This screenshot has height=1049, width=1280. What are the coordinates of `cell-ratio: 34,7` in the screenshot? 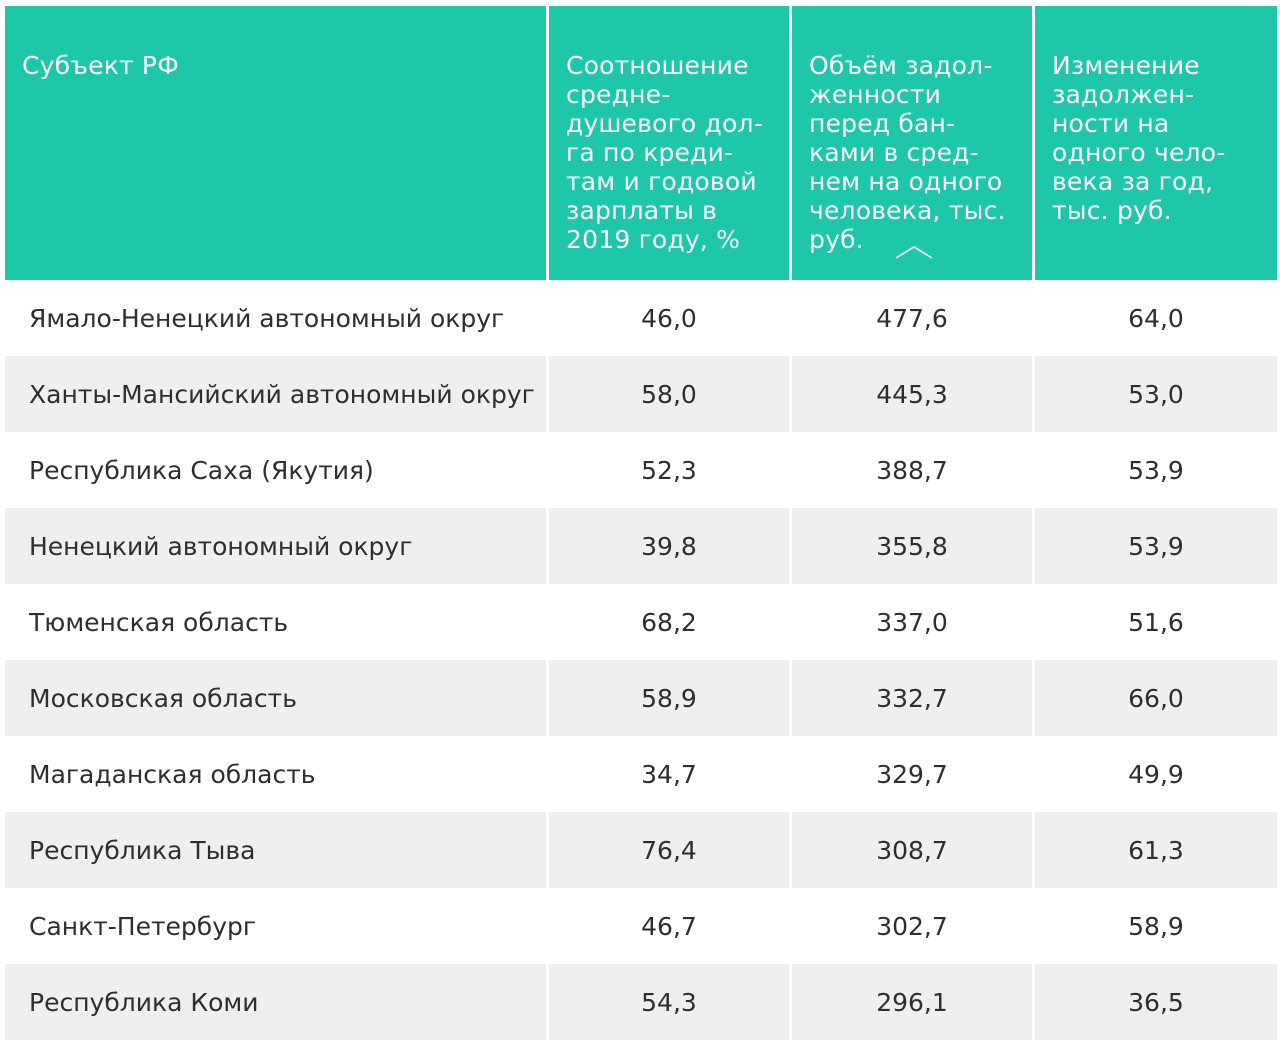 It's located at (669, 774).